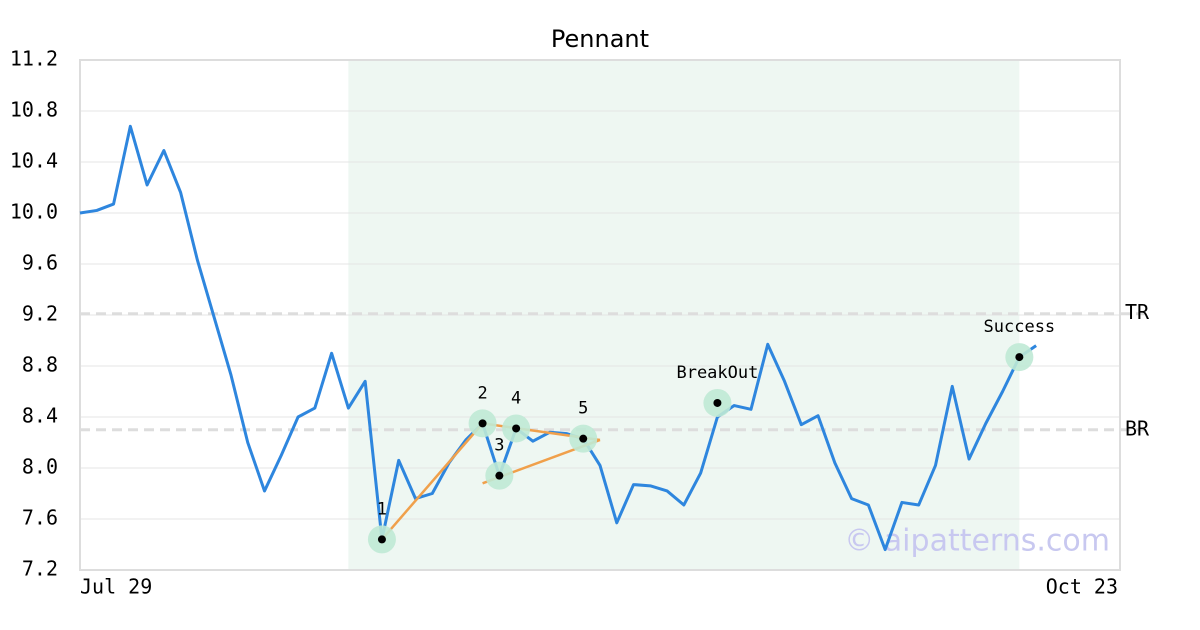 The width and height of the screenshot is (1200, 630). Describe the element at coordinates (382, 509) in the screenshot. I see `marker-label: 1` at that location.